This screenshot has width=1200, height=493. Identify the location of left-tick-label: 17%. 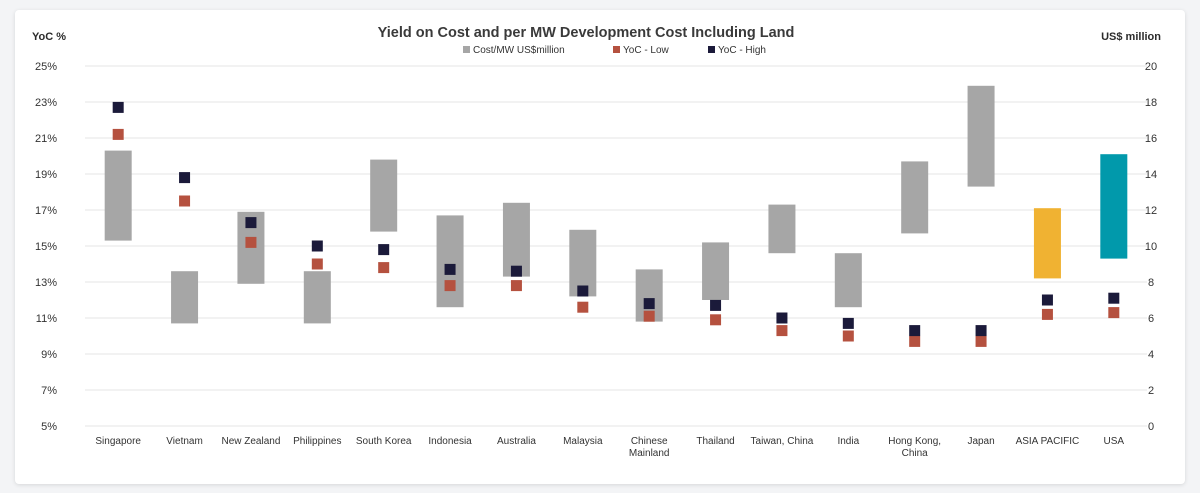
(46, 211).